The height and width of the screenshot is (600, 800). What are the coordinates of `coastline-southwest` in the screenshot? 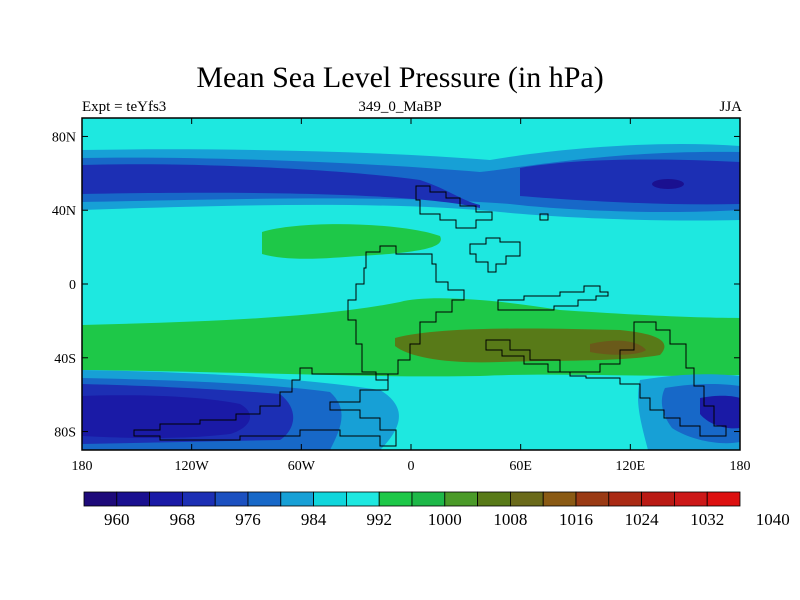 It's located at (265, 407).